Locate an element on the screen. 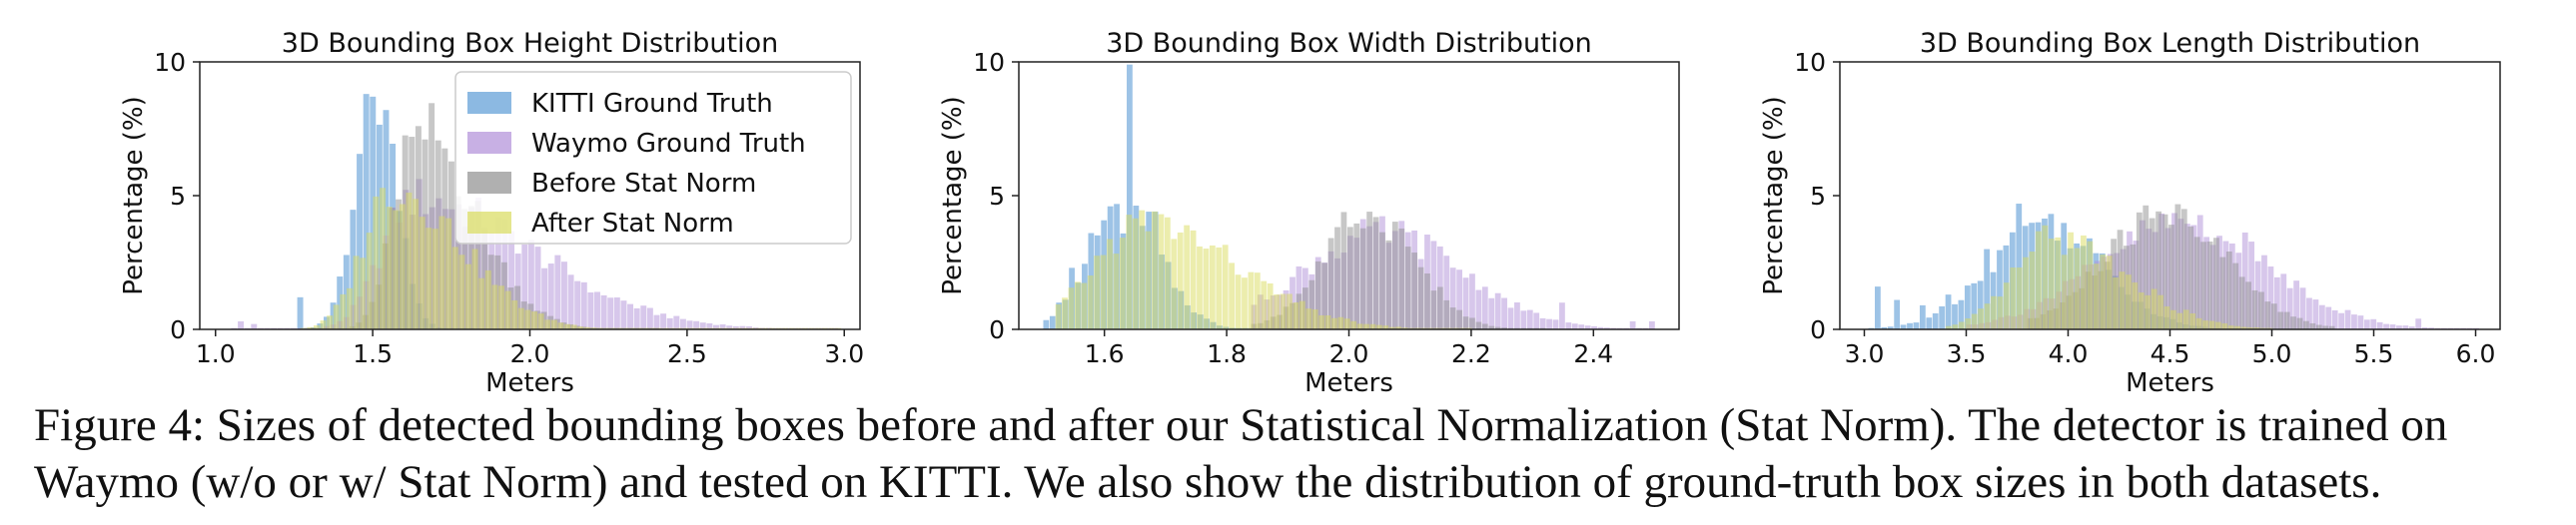 This screenshot has width=2576, height=525. x-tick-label: 2.0 is located at coordinates (530, 353).